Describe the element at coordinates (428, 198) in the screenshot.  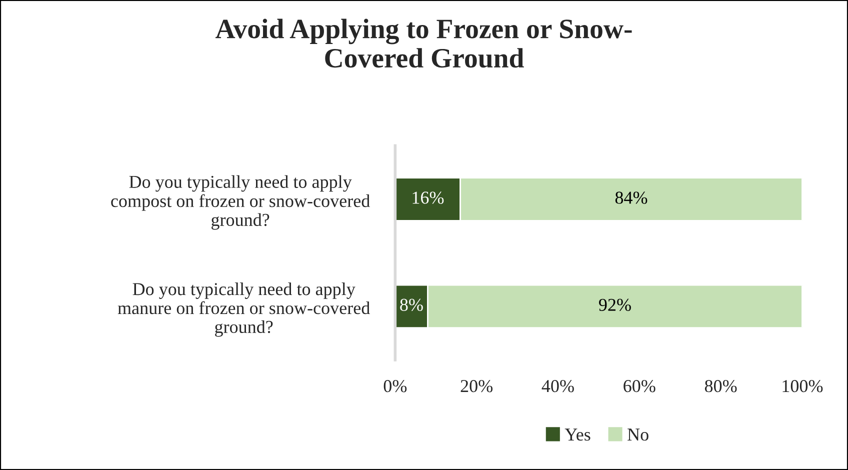
I see `data-label: 16%` at that location.